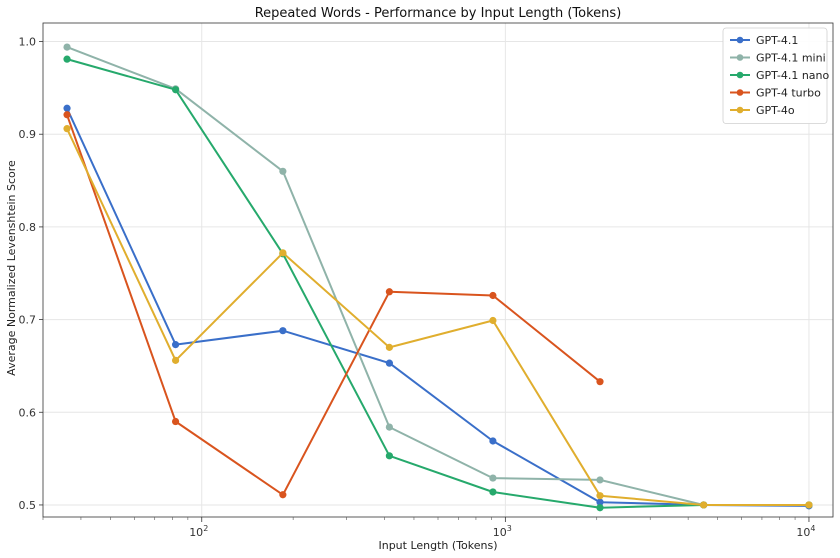 Image resolution: width=840 pixels, height=558 pixels. Describe the element at coordinates (775, 110) in the screenshot. I see `legend-label: GPT-4o` at that location.